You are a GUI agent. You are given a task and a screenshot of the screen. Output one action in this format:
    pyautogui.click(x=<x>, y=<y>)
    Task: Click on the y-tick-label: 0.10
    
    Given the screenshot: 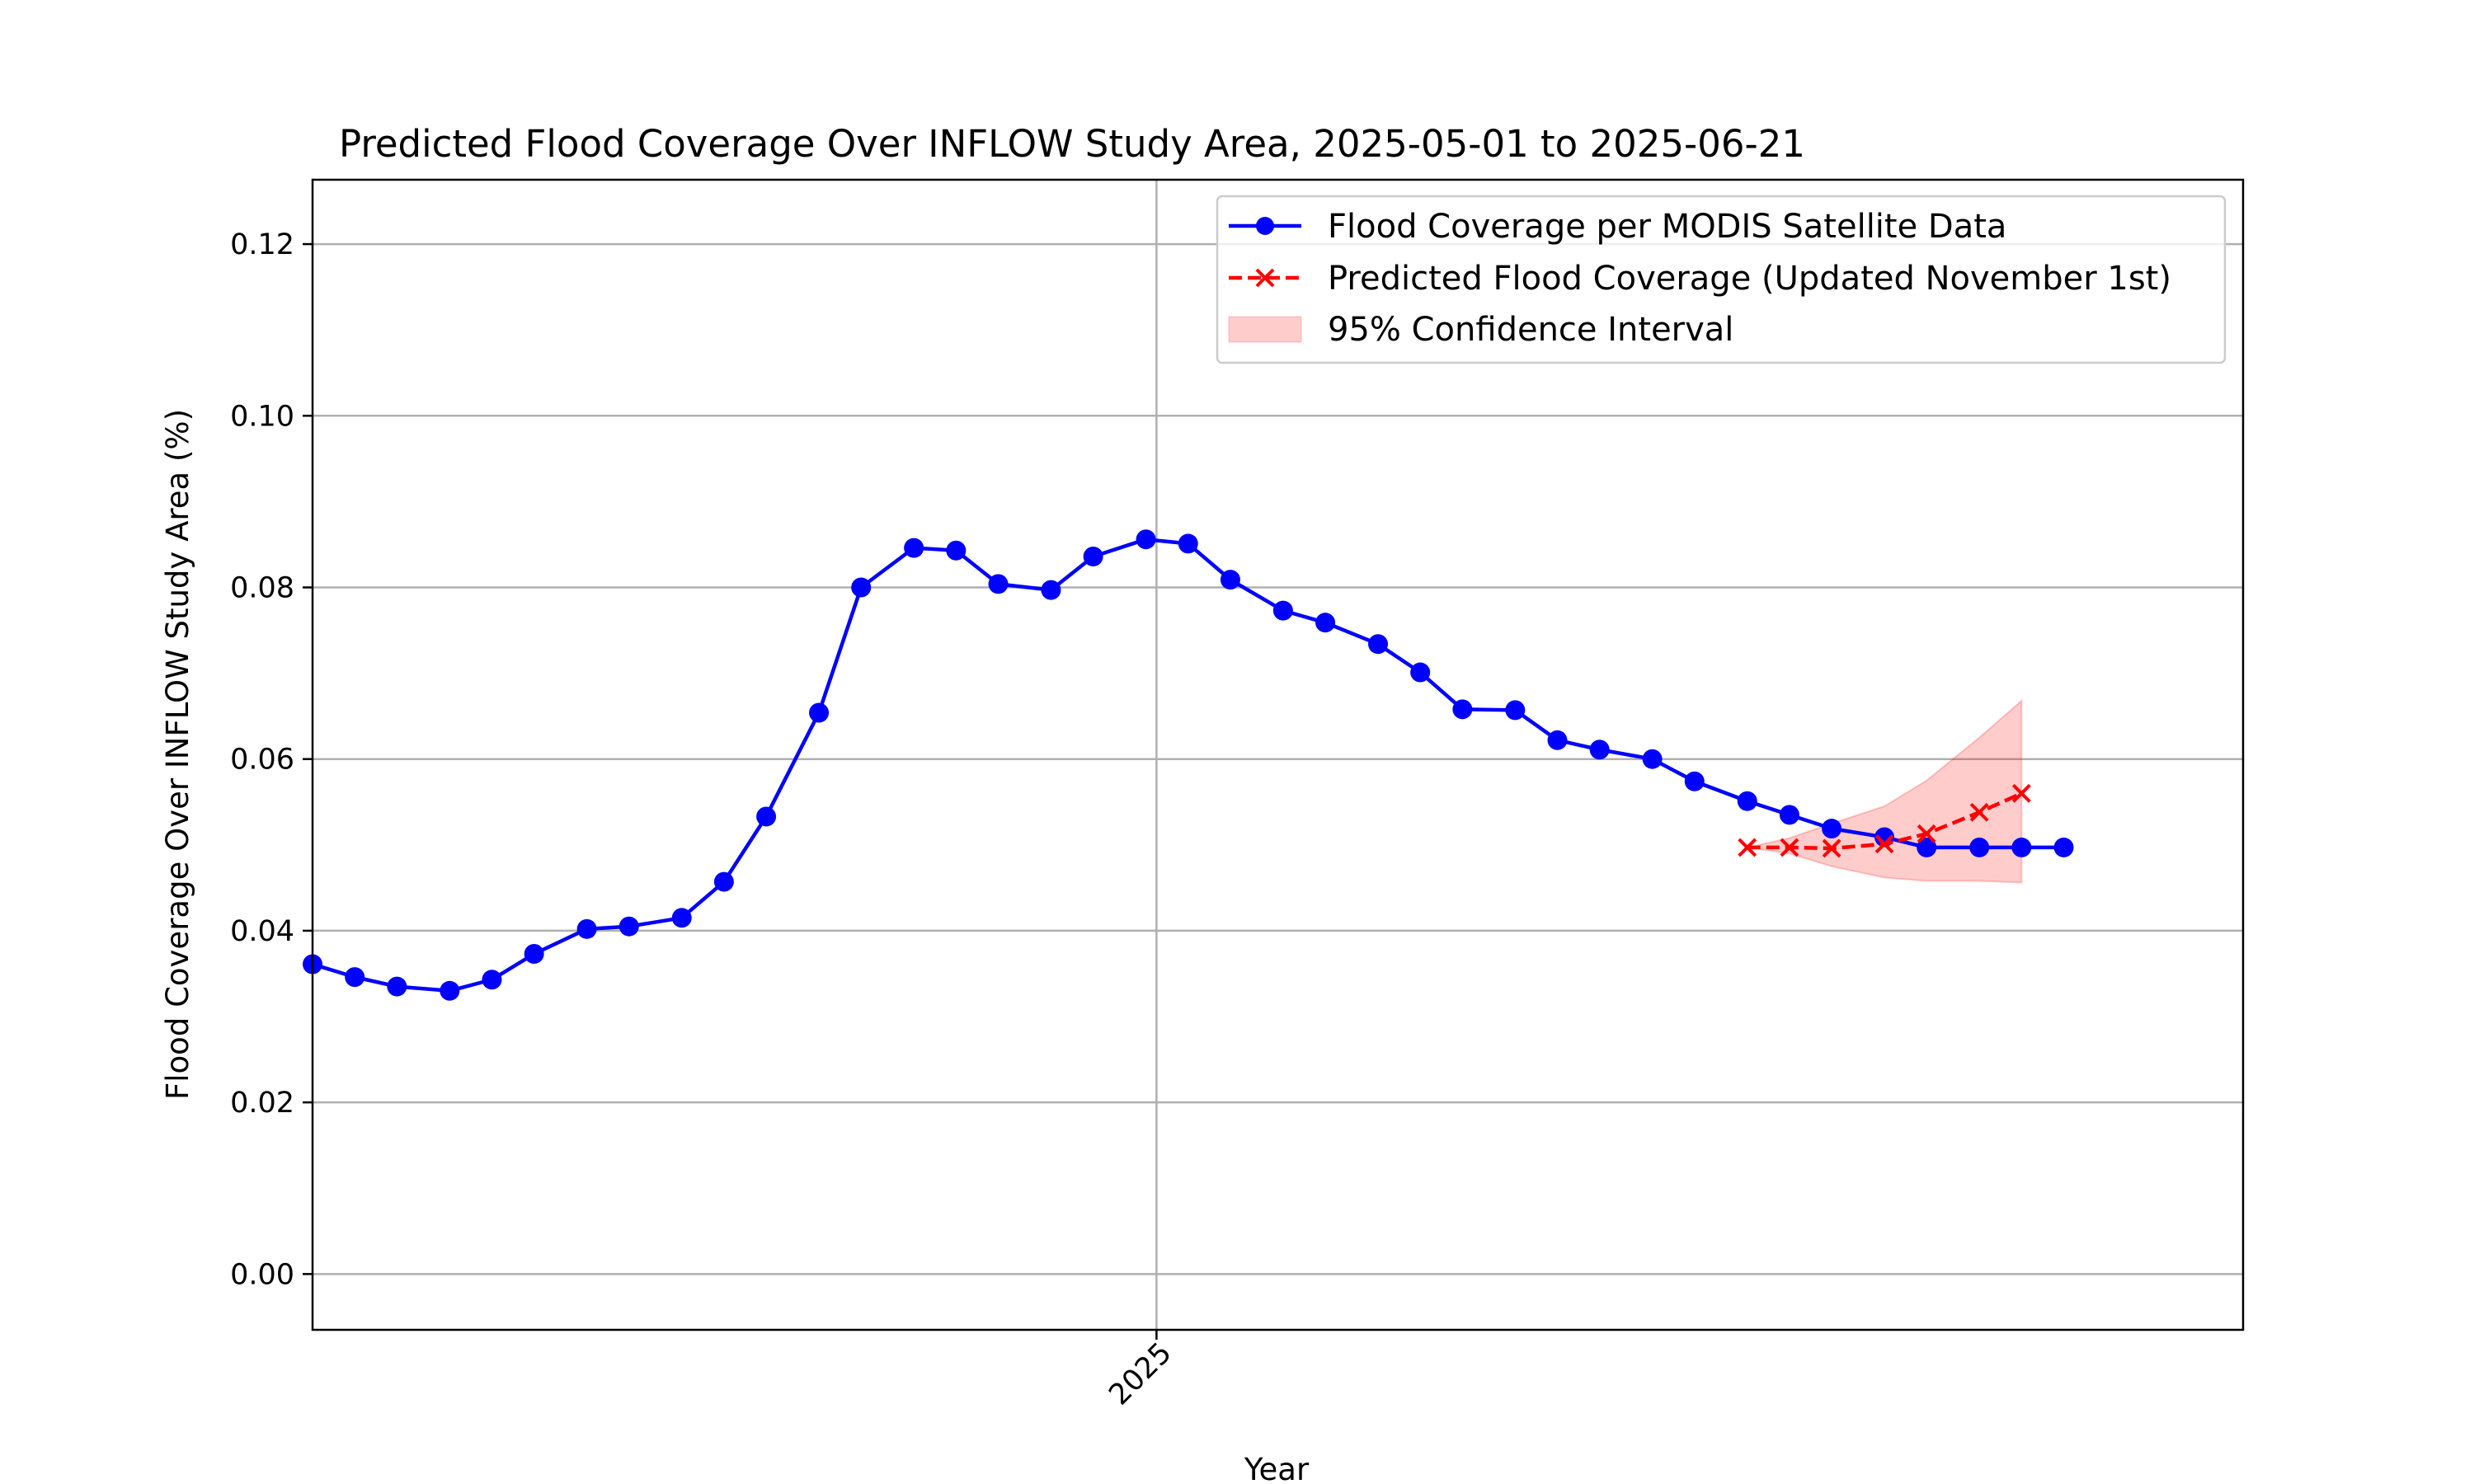 What is the action you would take?
    pyautogui.click(x=262, y=416)
    